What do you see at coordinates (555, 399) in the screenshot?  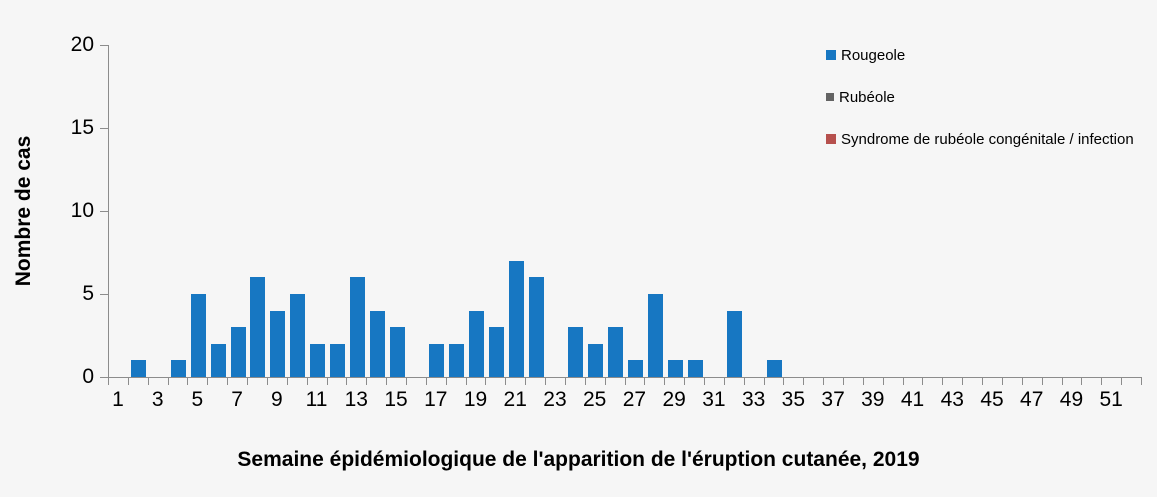 I see `x-tick-label: 23` at bounding box center [555, 399].